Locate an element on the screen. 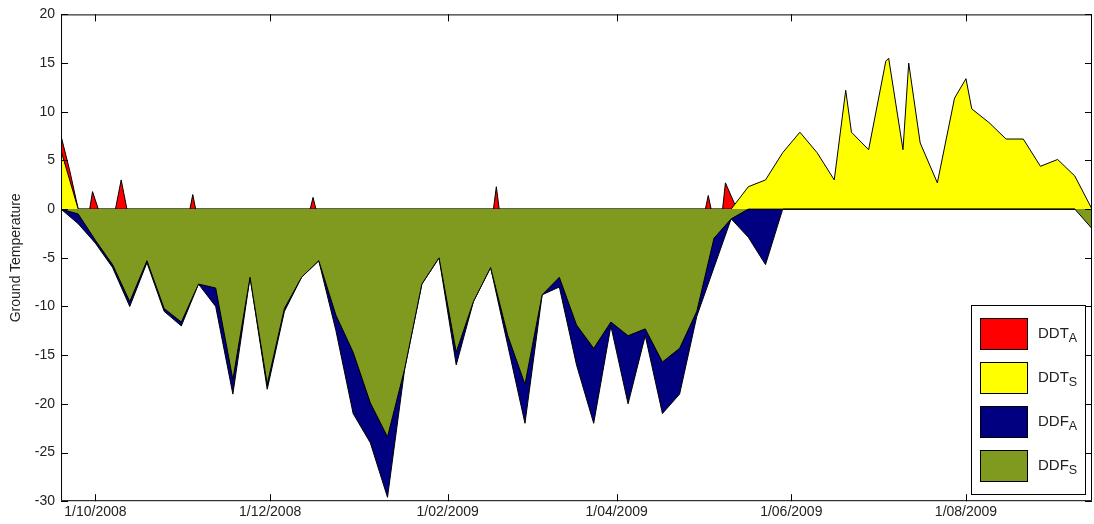 The width and height of the screenshot is (1094, 524). legend-label: DDT$_{S}$ is located at coordinates (1058, 378).